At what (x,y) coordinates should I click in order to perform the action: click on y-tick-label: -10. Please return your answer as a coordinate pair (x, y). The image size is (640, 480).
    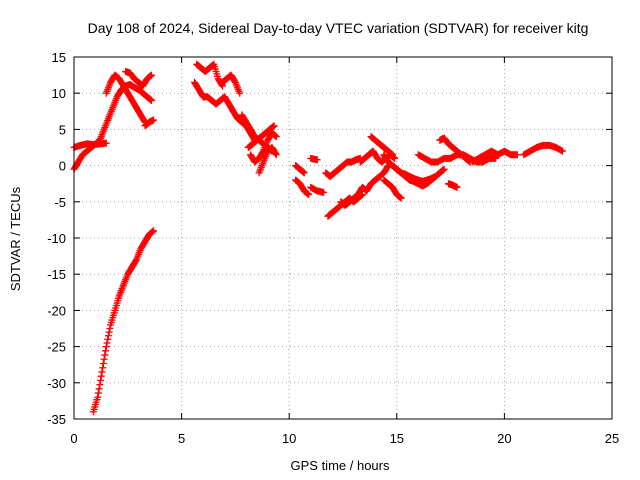
    Looking at the image, I should click on (56, 238).